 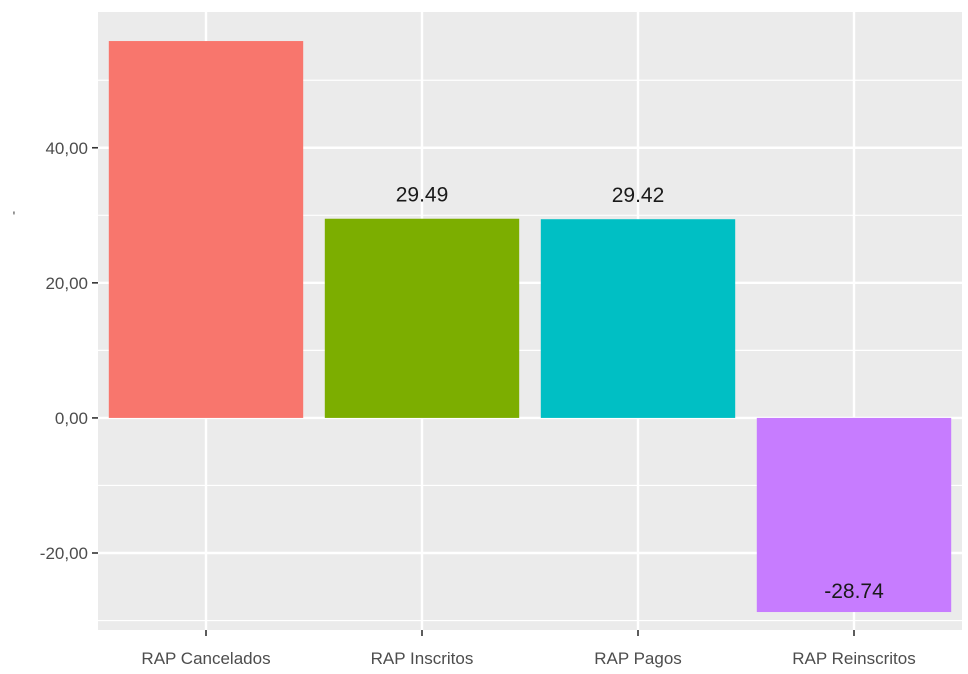 What do you see at coordinates (638, 318) in the screenshot?
I see `bar-rap-pagos` at bounding box center [638, 318].